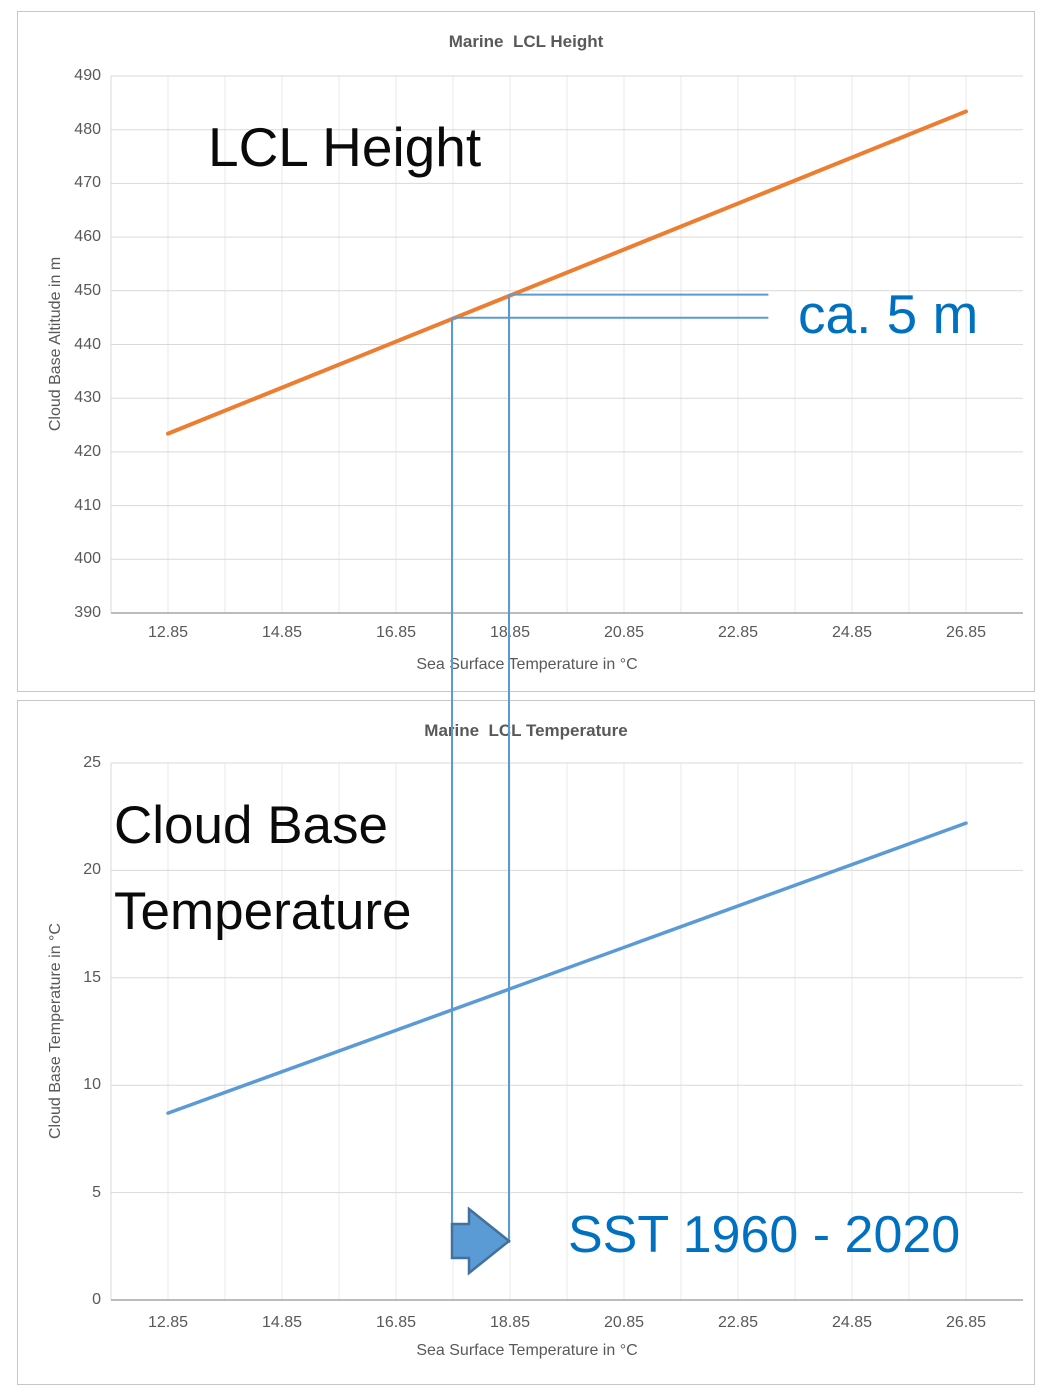  What do you see at coordinates (87, 344) in the screenshot?
I see `y-tick-label: 440` at bounding box center [87, 344].